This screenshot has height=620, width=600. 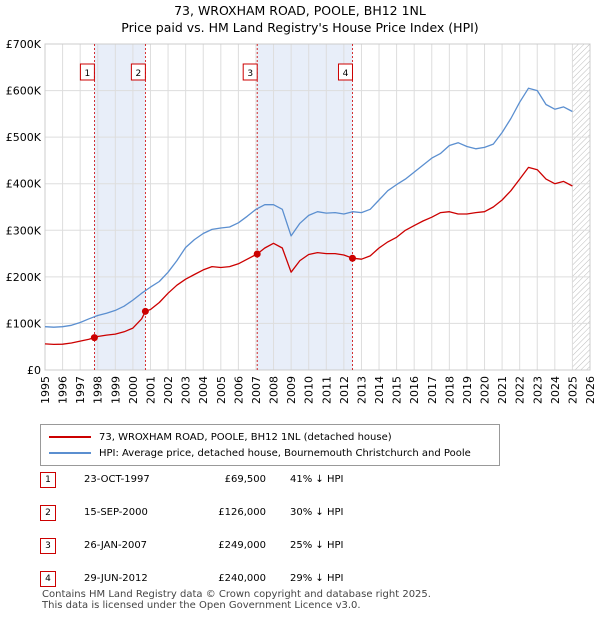 What do you see at coordinates (70, 437) in the screenshot?
I see `legend-line-red` at bounding box center [70, 437].